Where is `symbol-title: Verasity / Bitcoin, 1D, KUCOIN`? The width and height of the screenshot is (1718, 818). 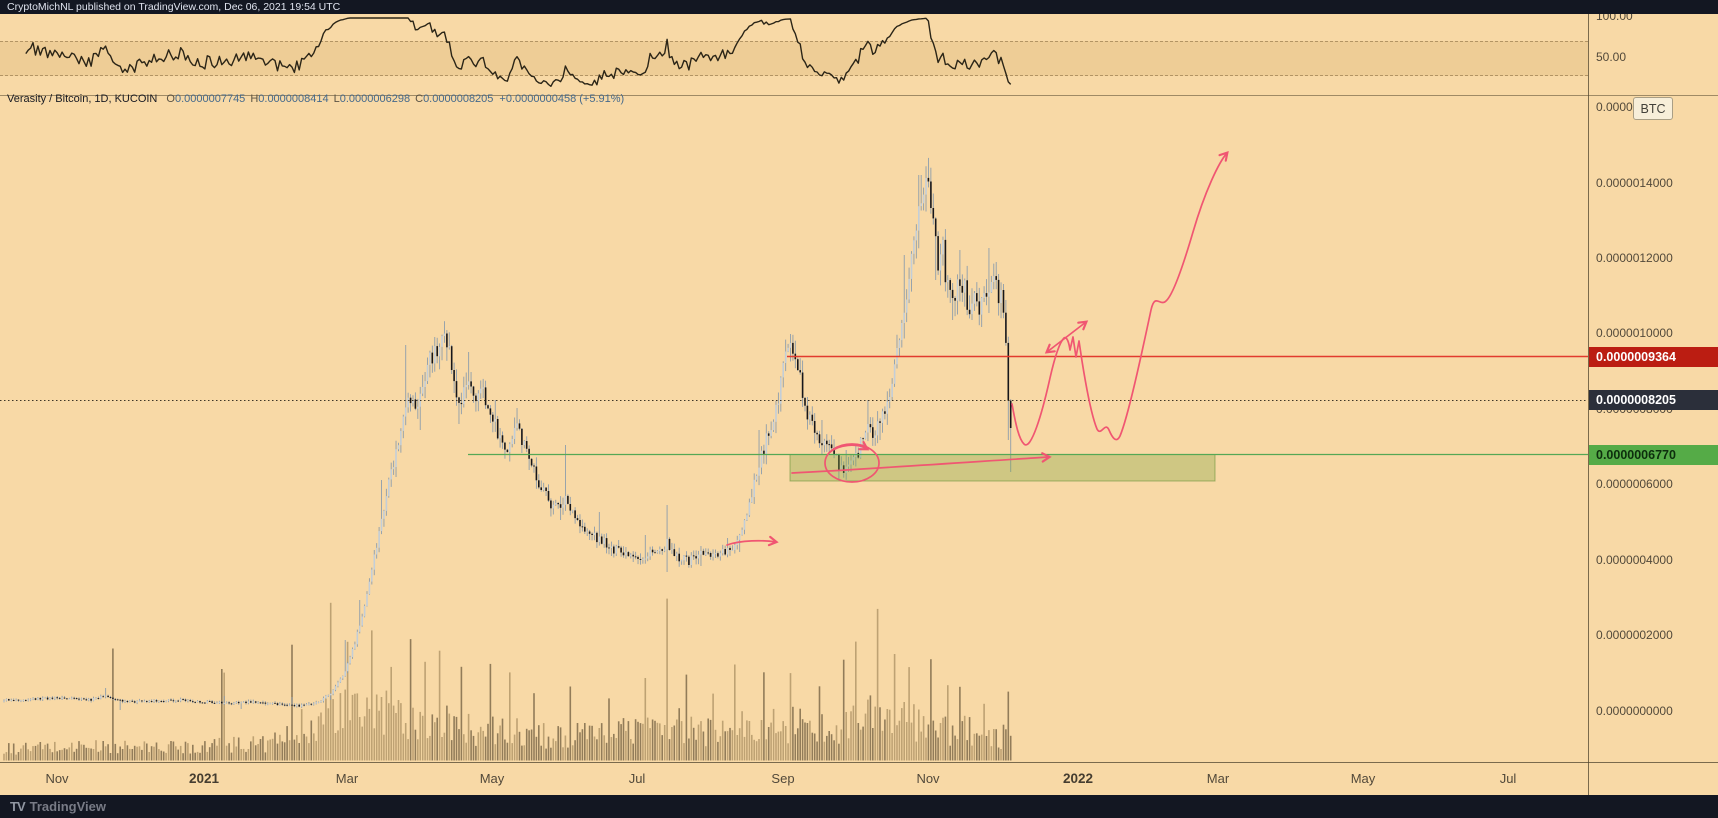
symbol-title: Verasity / Bitcoin, 1D, KUCOIN is located at coordinates (82, 99).